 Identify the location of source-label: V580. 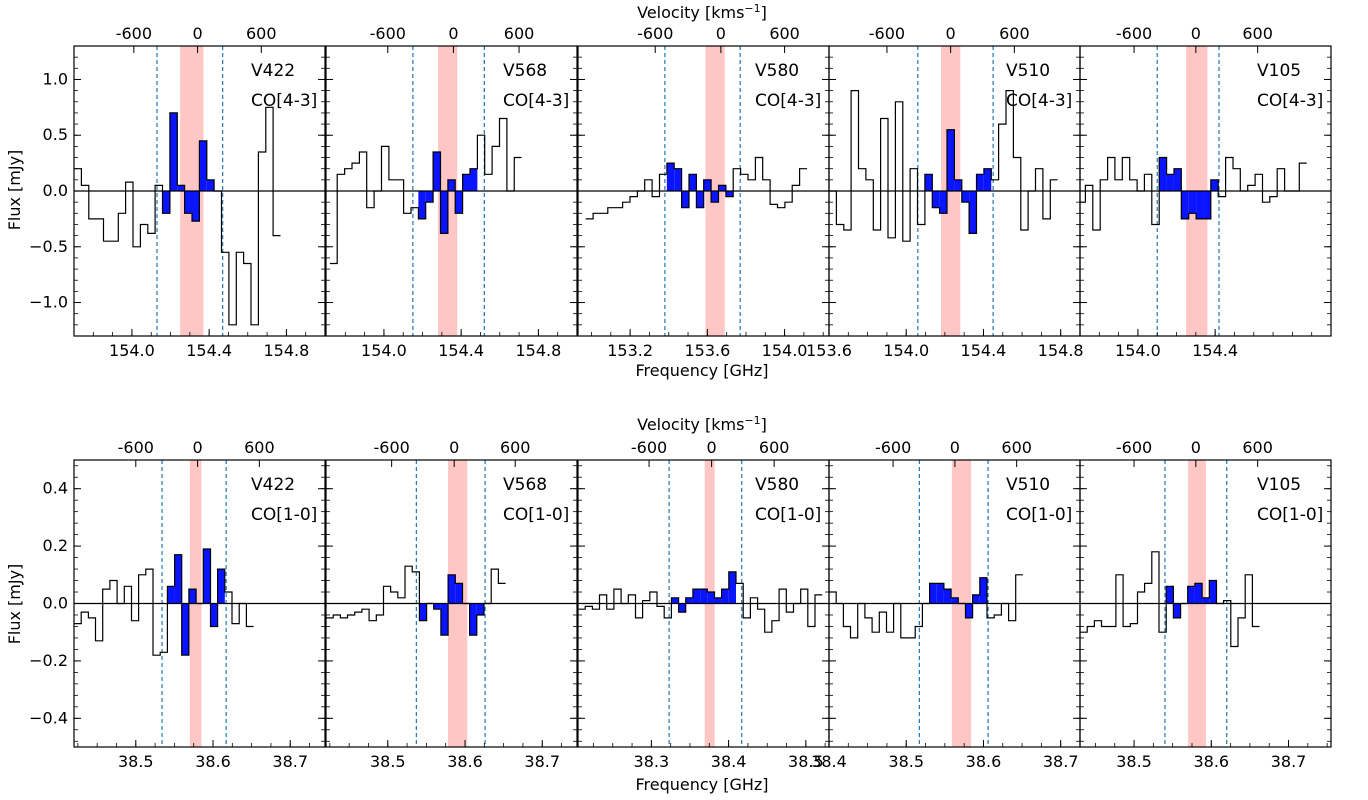
(777, 485).